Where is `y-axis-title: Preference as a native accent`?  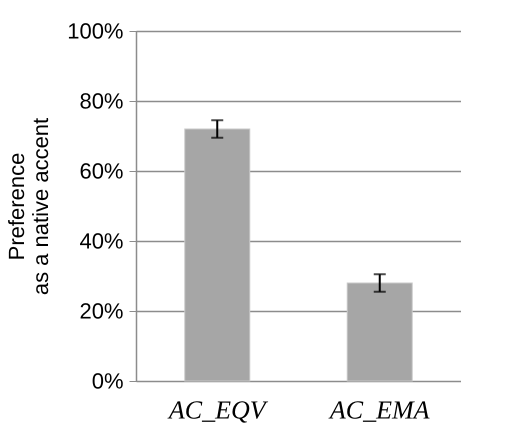
y-axis-title: Preference as a native accent is located at coordinates (29, 207).